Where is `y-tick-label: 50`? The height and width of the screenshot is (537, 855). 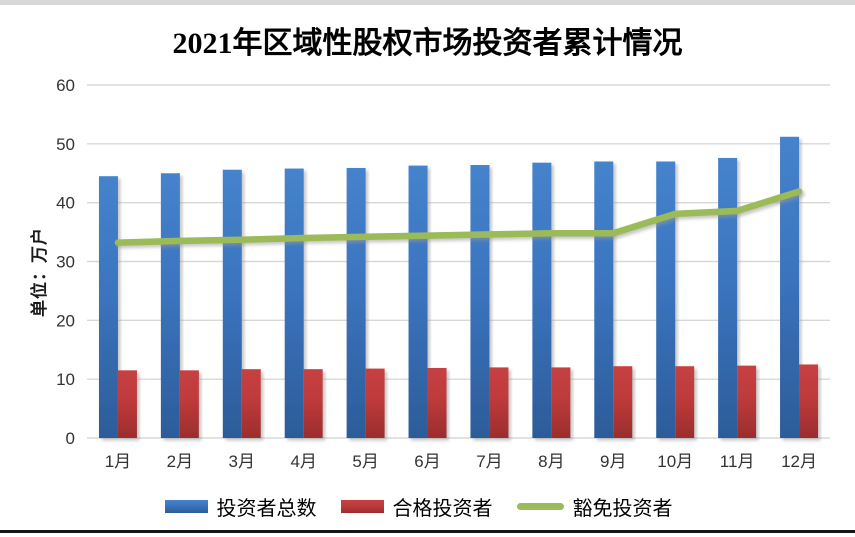 y-tick-label: 50 is located at coordinates (65, 144).